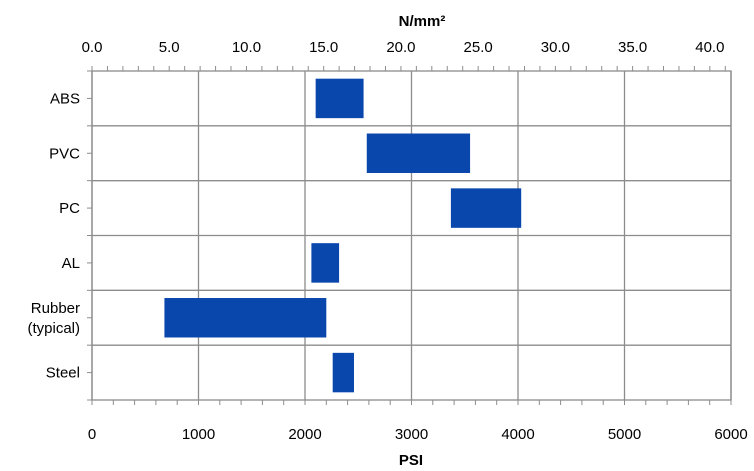 This screenshot has width=754, height=471. I want to click on top-tick-label: 25.0, so click(478, 47).